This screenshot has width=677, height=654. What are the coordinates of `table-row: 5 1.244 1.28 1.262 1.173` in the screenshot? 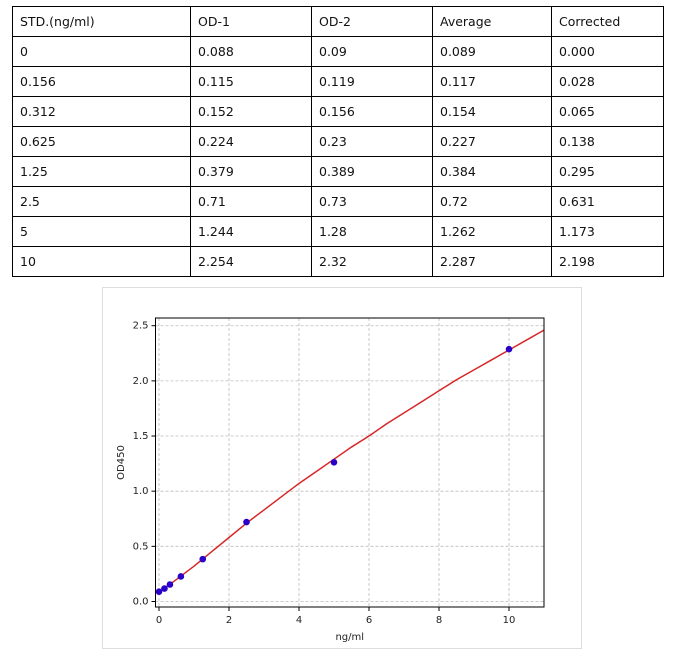 It's located at (338, 231).